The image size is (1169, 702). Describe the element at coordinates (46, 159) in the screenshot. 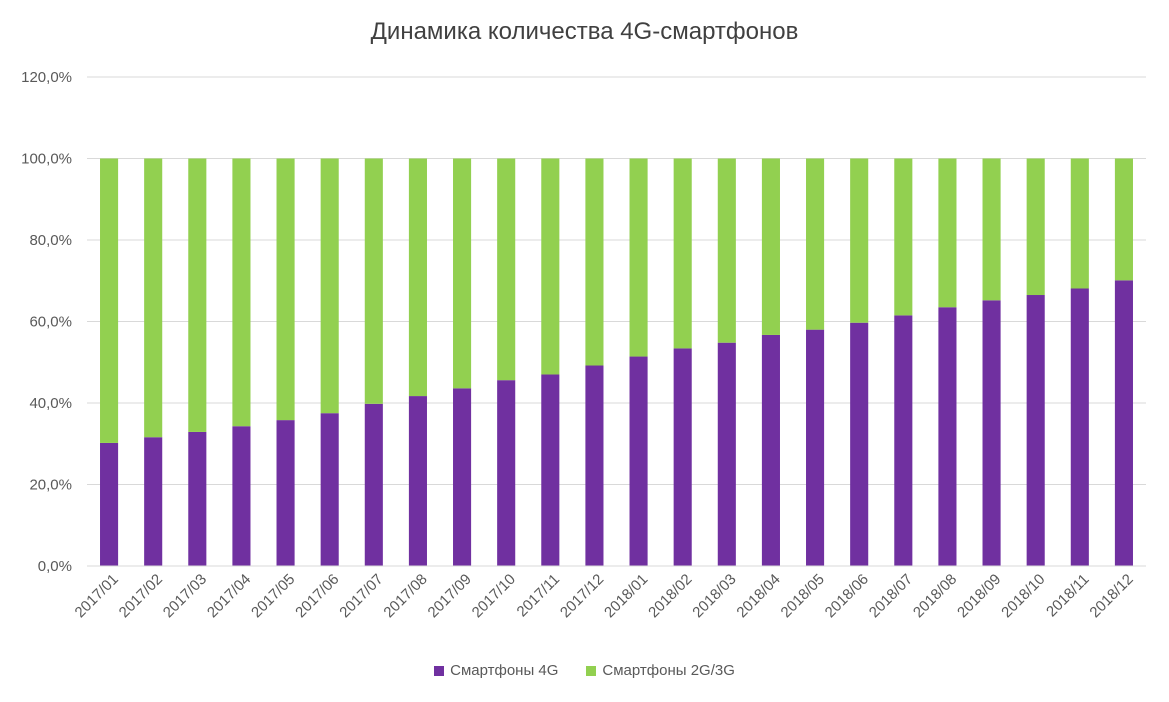

I see `y-tick-label: 100,0%` at that location.